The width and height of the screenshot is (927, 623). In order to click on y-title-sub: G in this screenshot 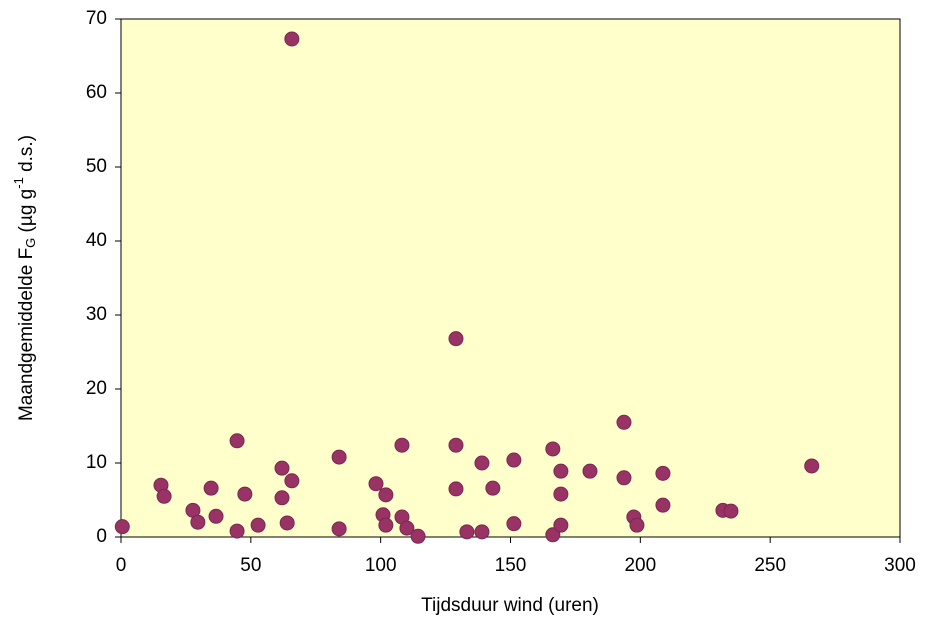, I will do `click(30, 243)`.